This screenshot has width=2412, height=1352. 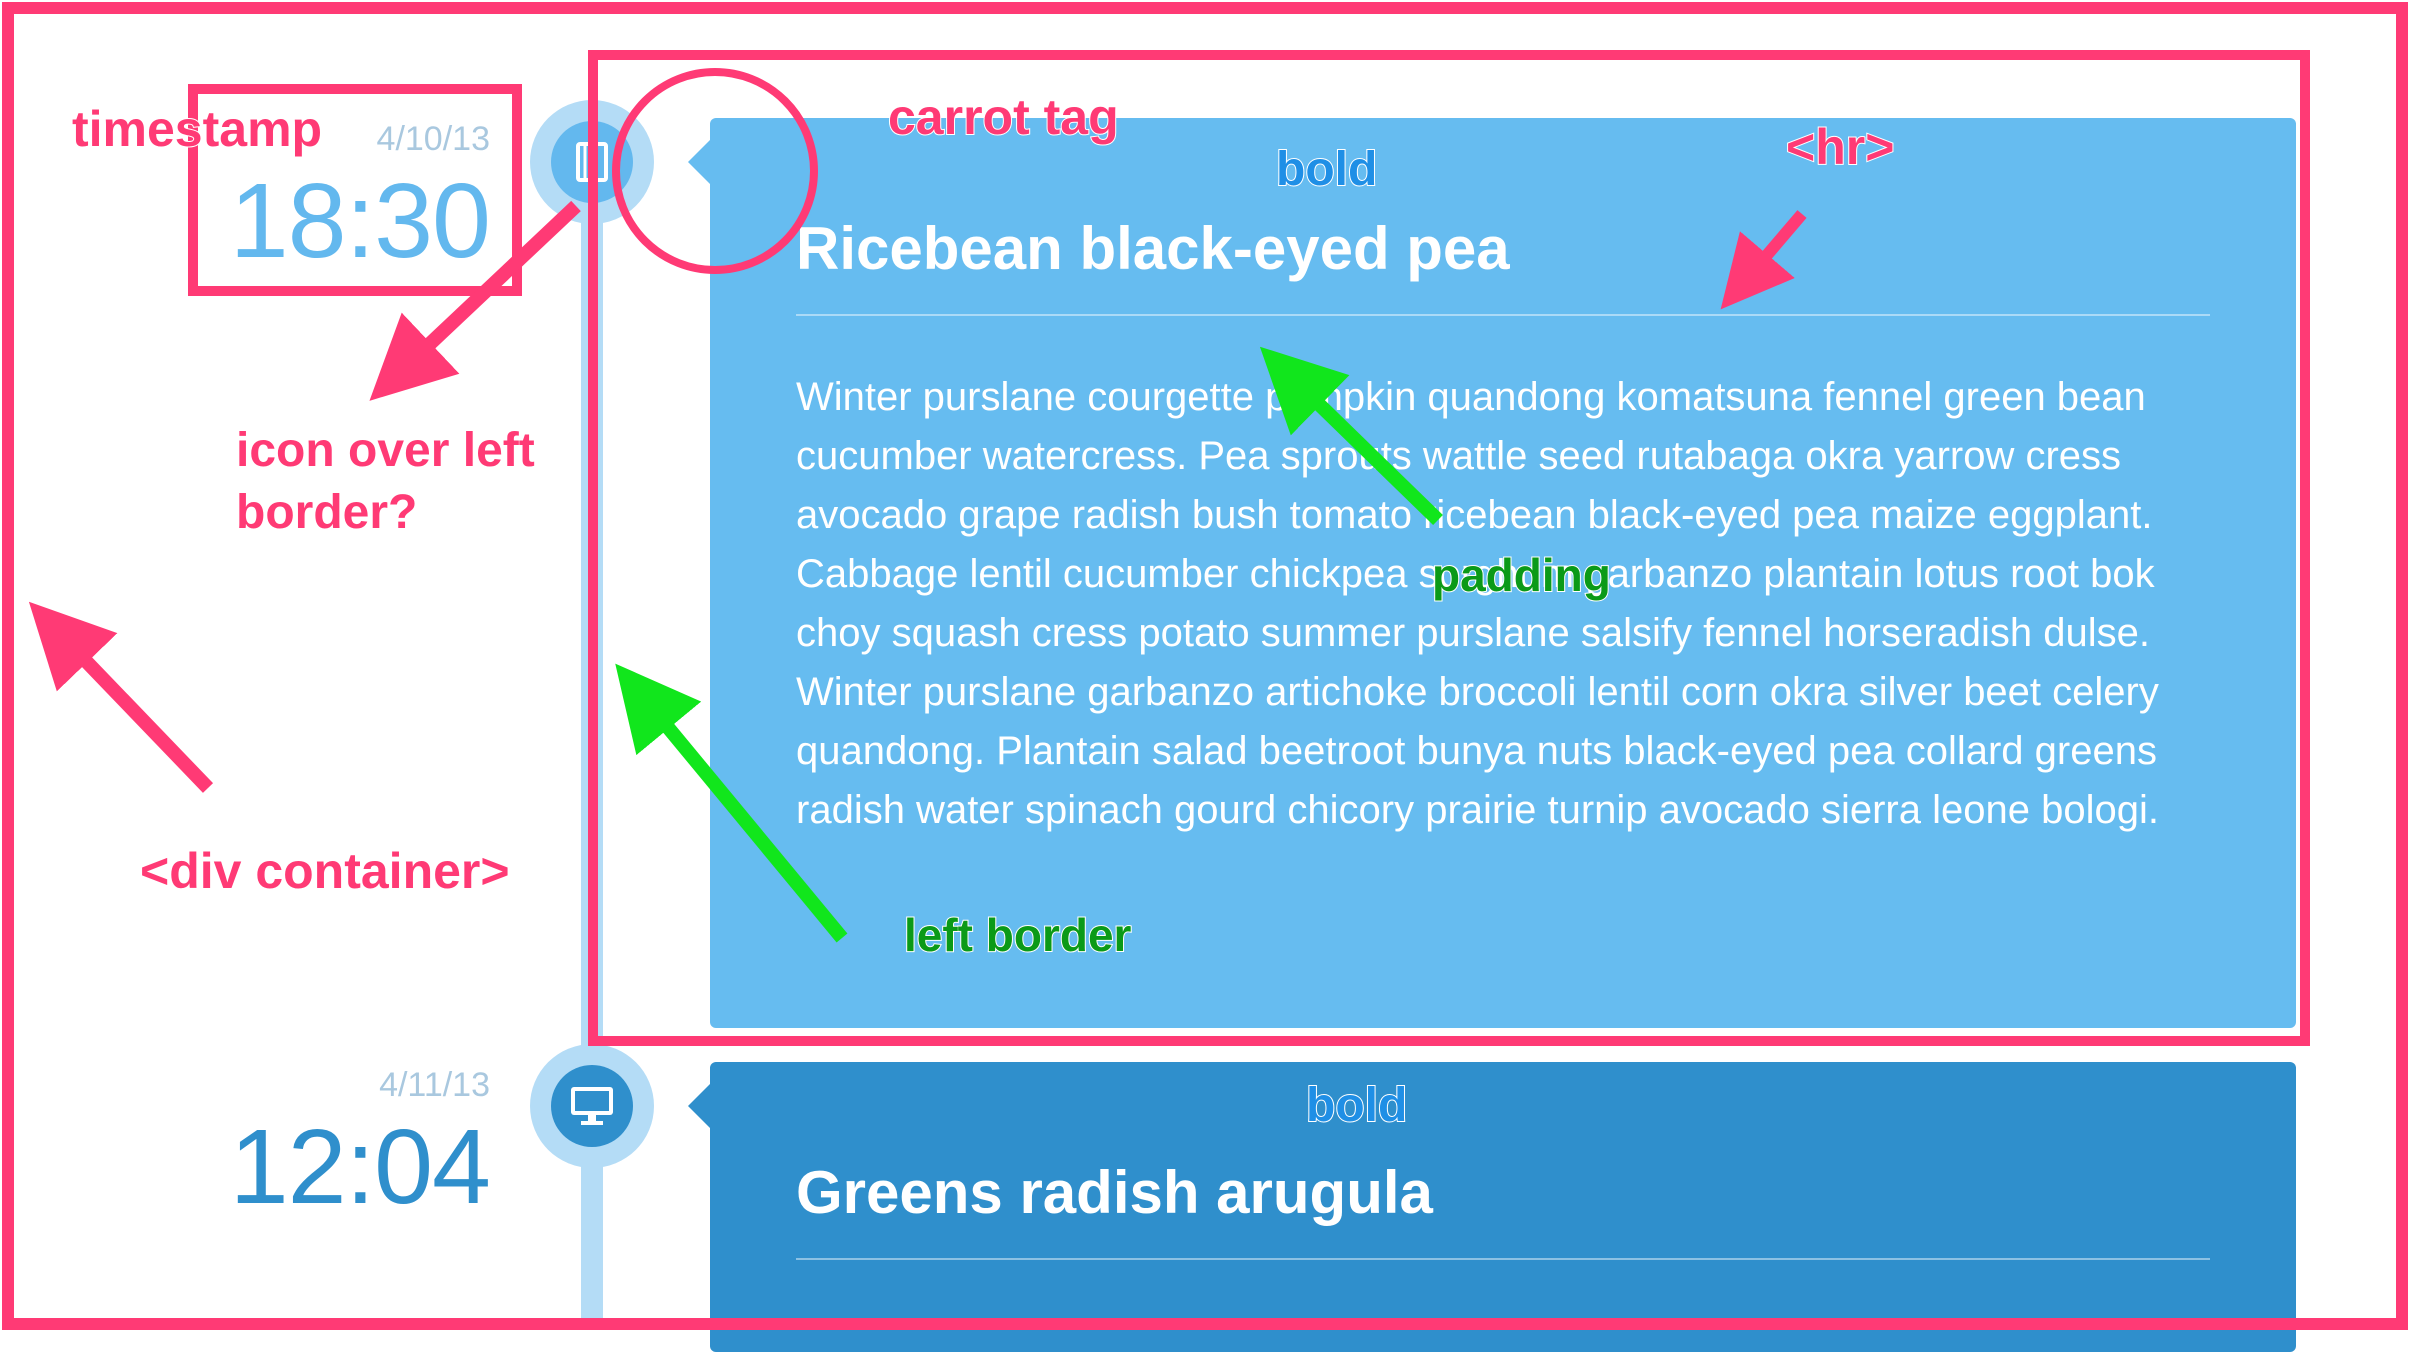 I want to click on label-carrot-tag: carrot tag, so click(x=1003, y=117).